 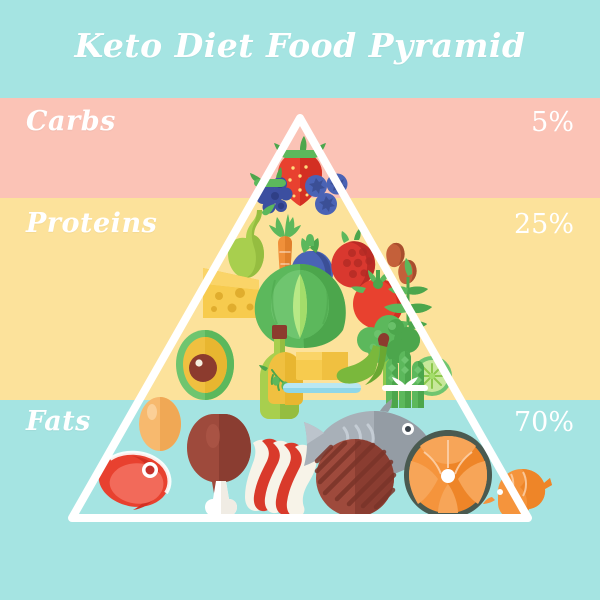 I want to click on egg-icon, so click(x=160, y=424).